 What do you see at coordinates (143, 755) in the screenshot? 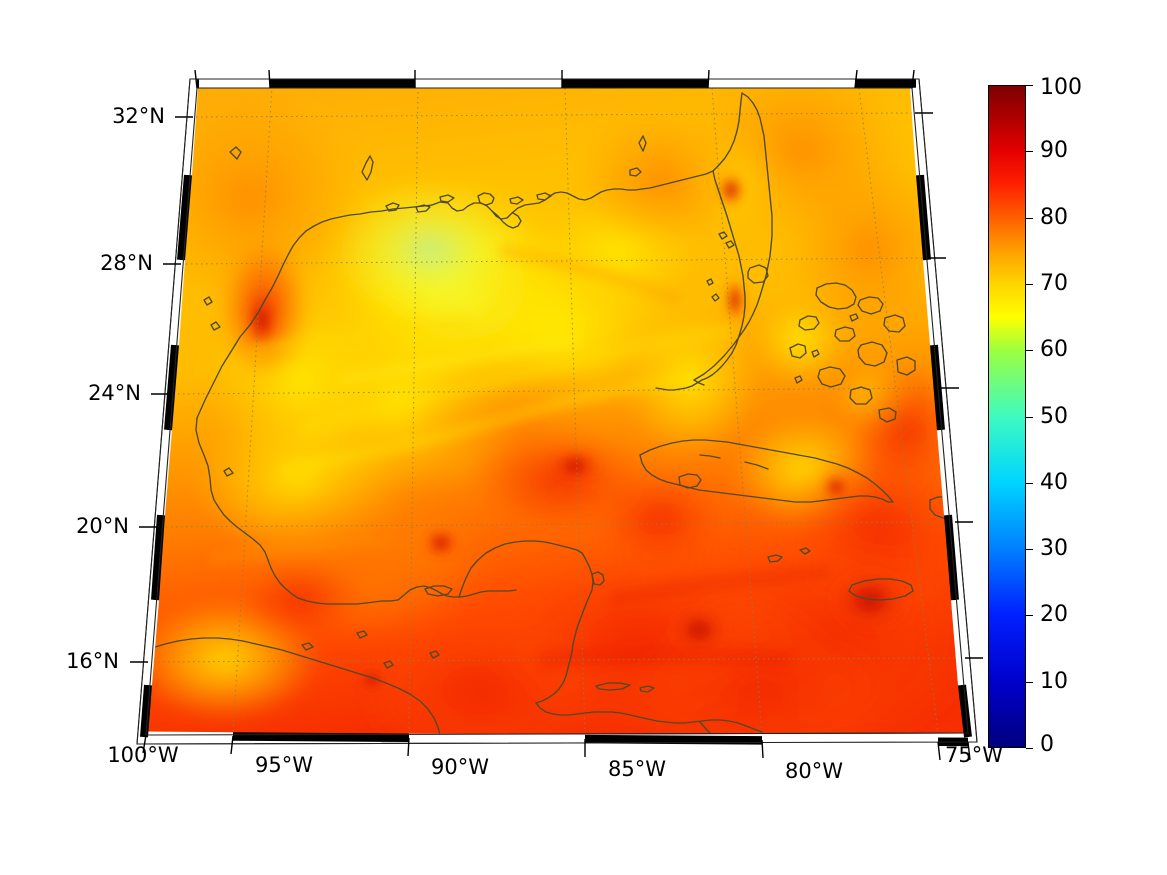
I see `lon-tick-label-100W: 100°W` at bounding box center [143, 755].